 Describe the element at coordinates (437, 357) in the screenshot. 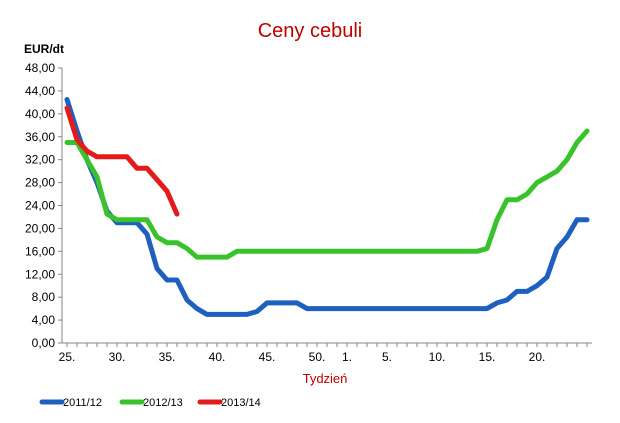

I see `x-tick-label: 10.` at that location.